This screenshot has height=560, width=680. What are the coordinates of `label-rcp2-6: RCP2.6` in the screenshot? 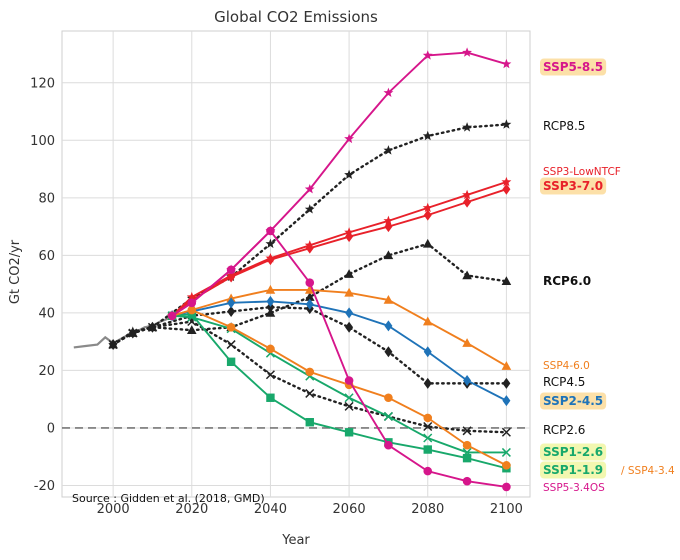 It's located at (564, 430).